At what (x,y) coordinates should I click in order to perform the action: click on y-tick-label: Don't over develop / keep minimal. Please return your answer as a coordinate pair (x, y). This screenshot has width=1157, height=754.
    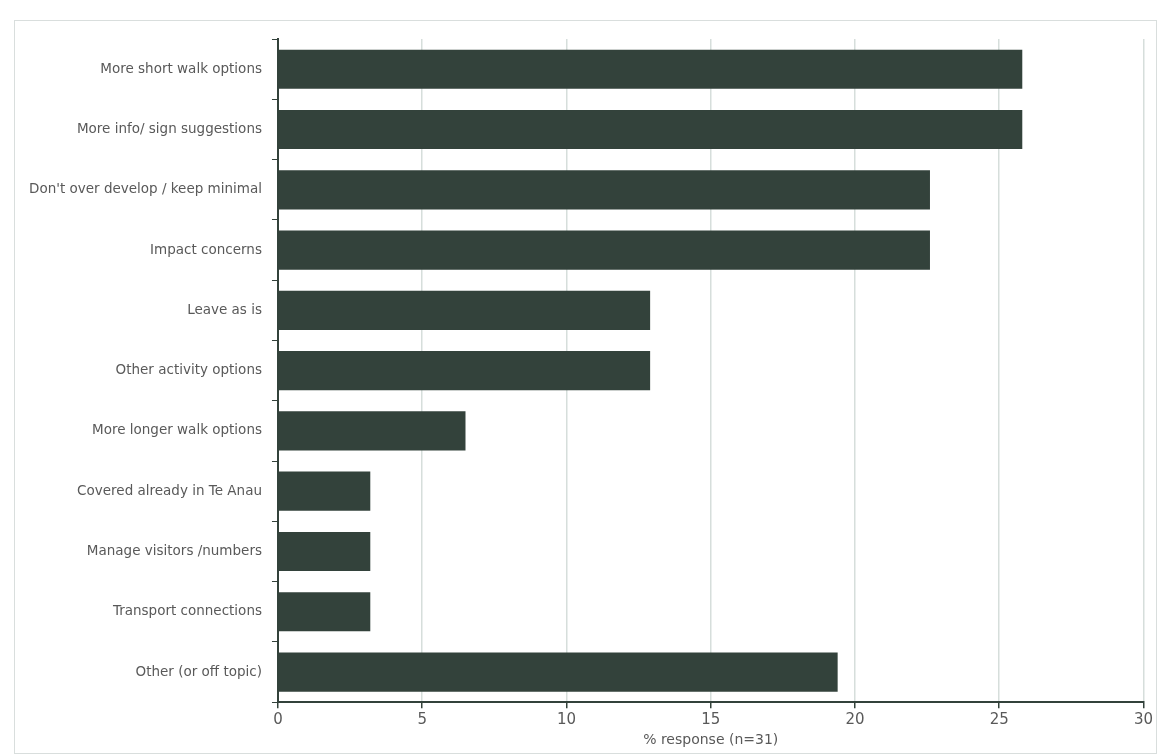
    Looking at the image, I should click on (145, 188).